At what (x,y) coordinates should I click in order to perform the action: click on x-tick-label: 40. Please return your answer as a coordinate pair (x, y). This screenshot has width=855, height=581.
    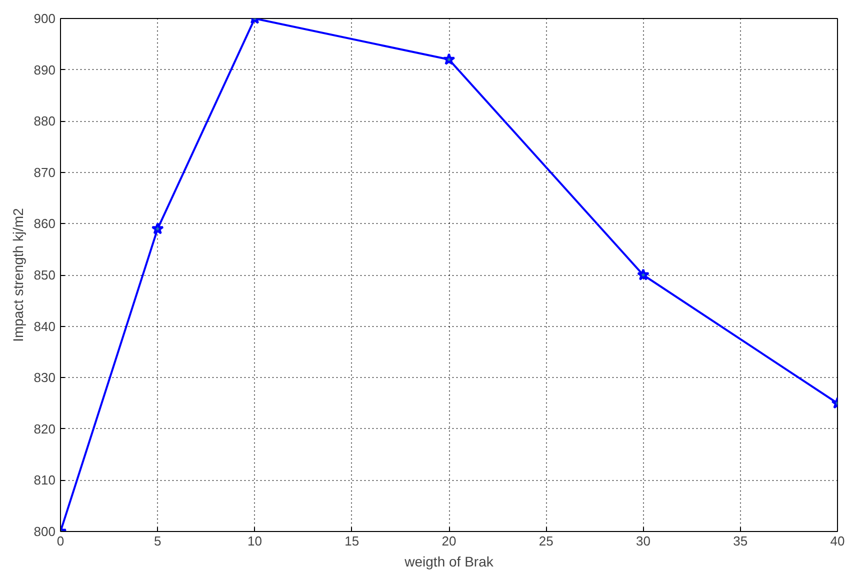
    Looking at the image, I should click on (837, 541).